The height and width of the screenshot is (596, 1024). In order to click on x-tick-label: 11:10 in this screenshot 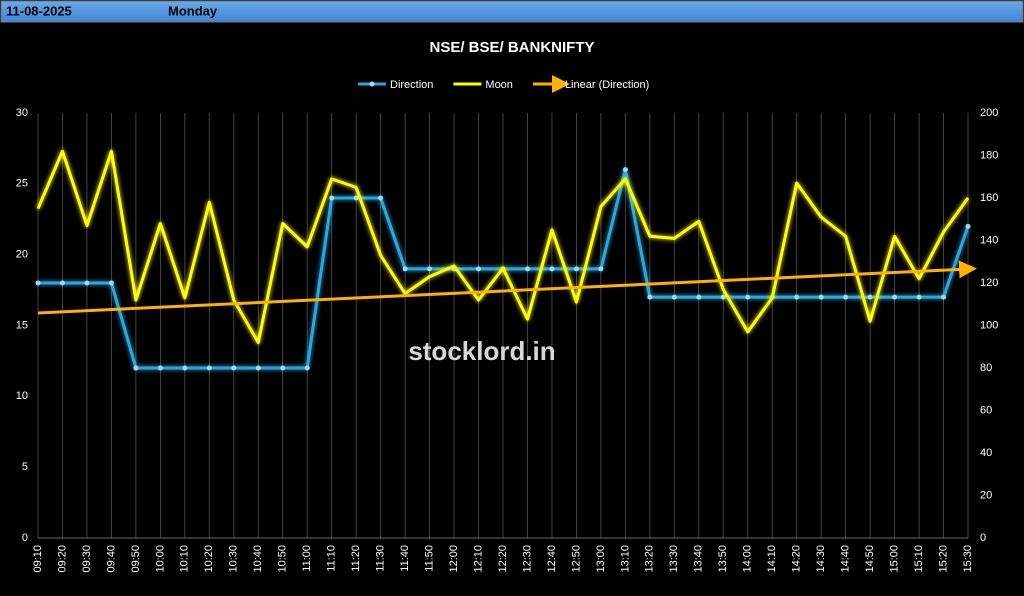, I will do `click(332, 558)`.